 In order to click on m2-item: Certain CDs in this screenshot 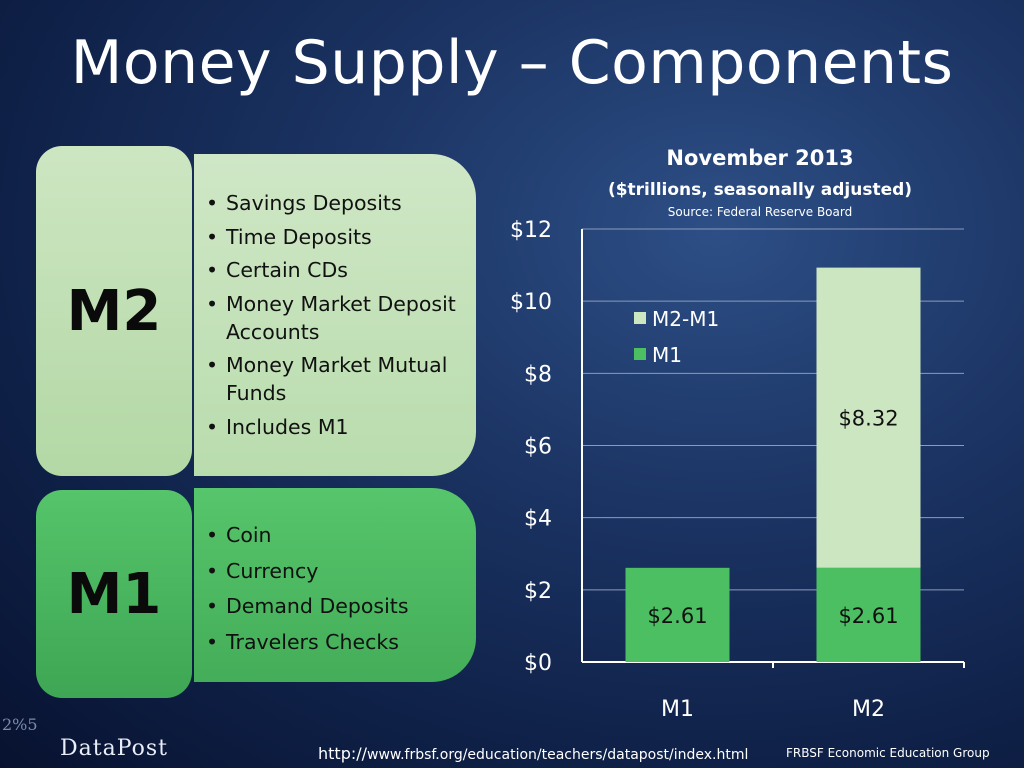, I will do `click(335, 271)`.